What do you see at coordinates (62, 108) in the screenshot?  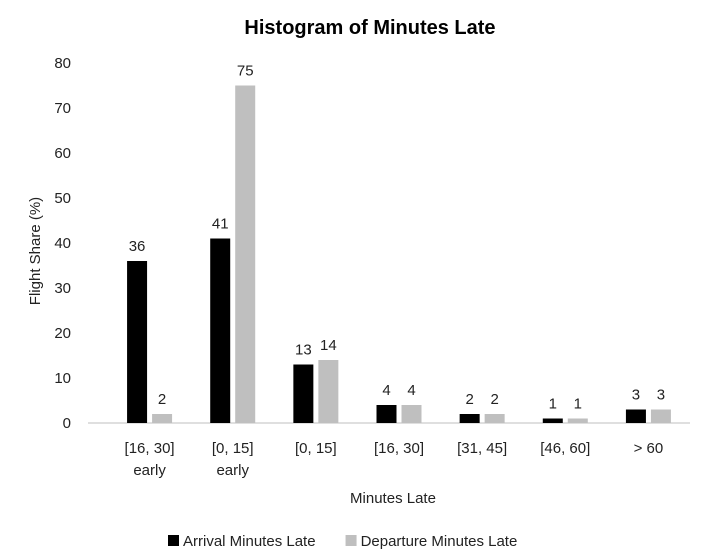 I see `y-tick-label: 70` at bounding box center [62, 108].